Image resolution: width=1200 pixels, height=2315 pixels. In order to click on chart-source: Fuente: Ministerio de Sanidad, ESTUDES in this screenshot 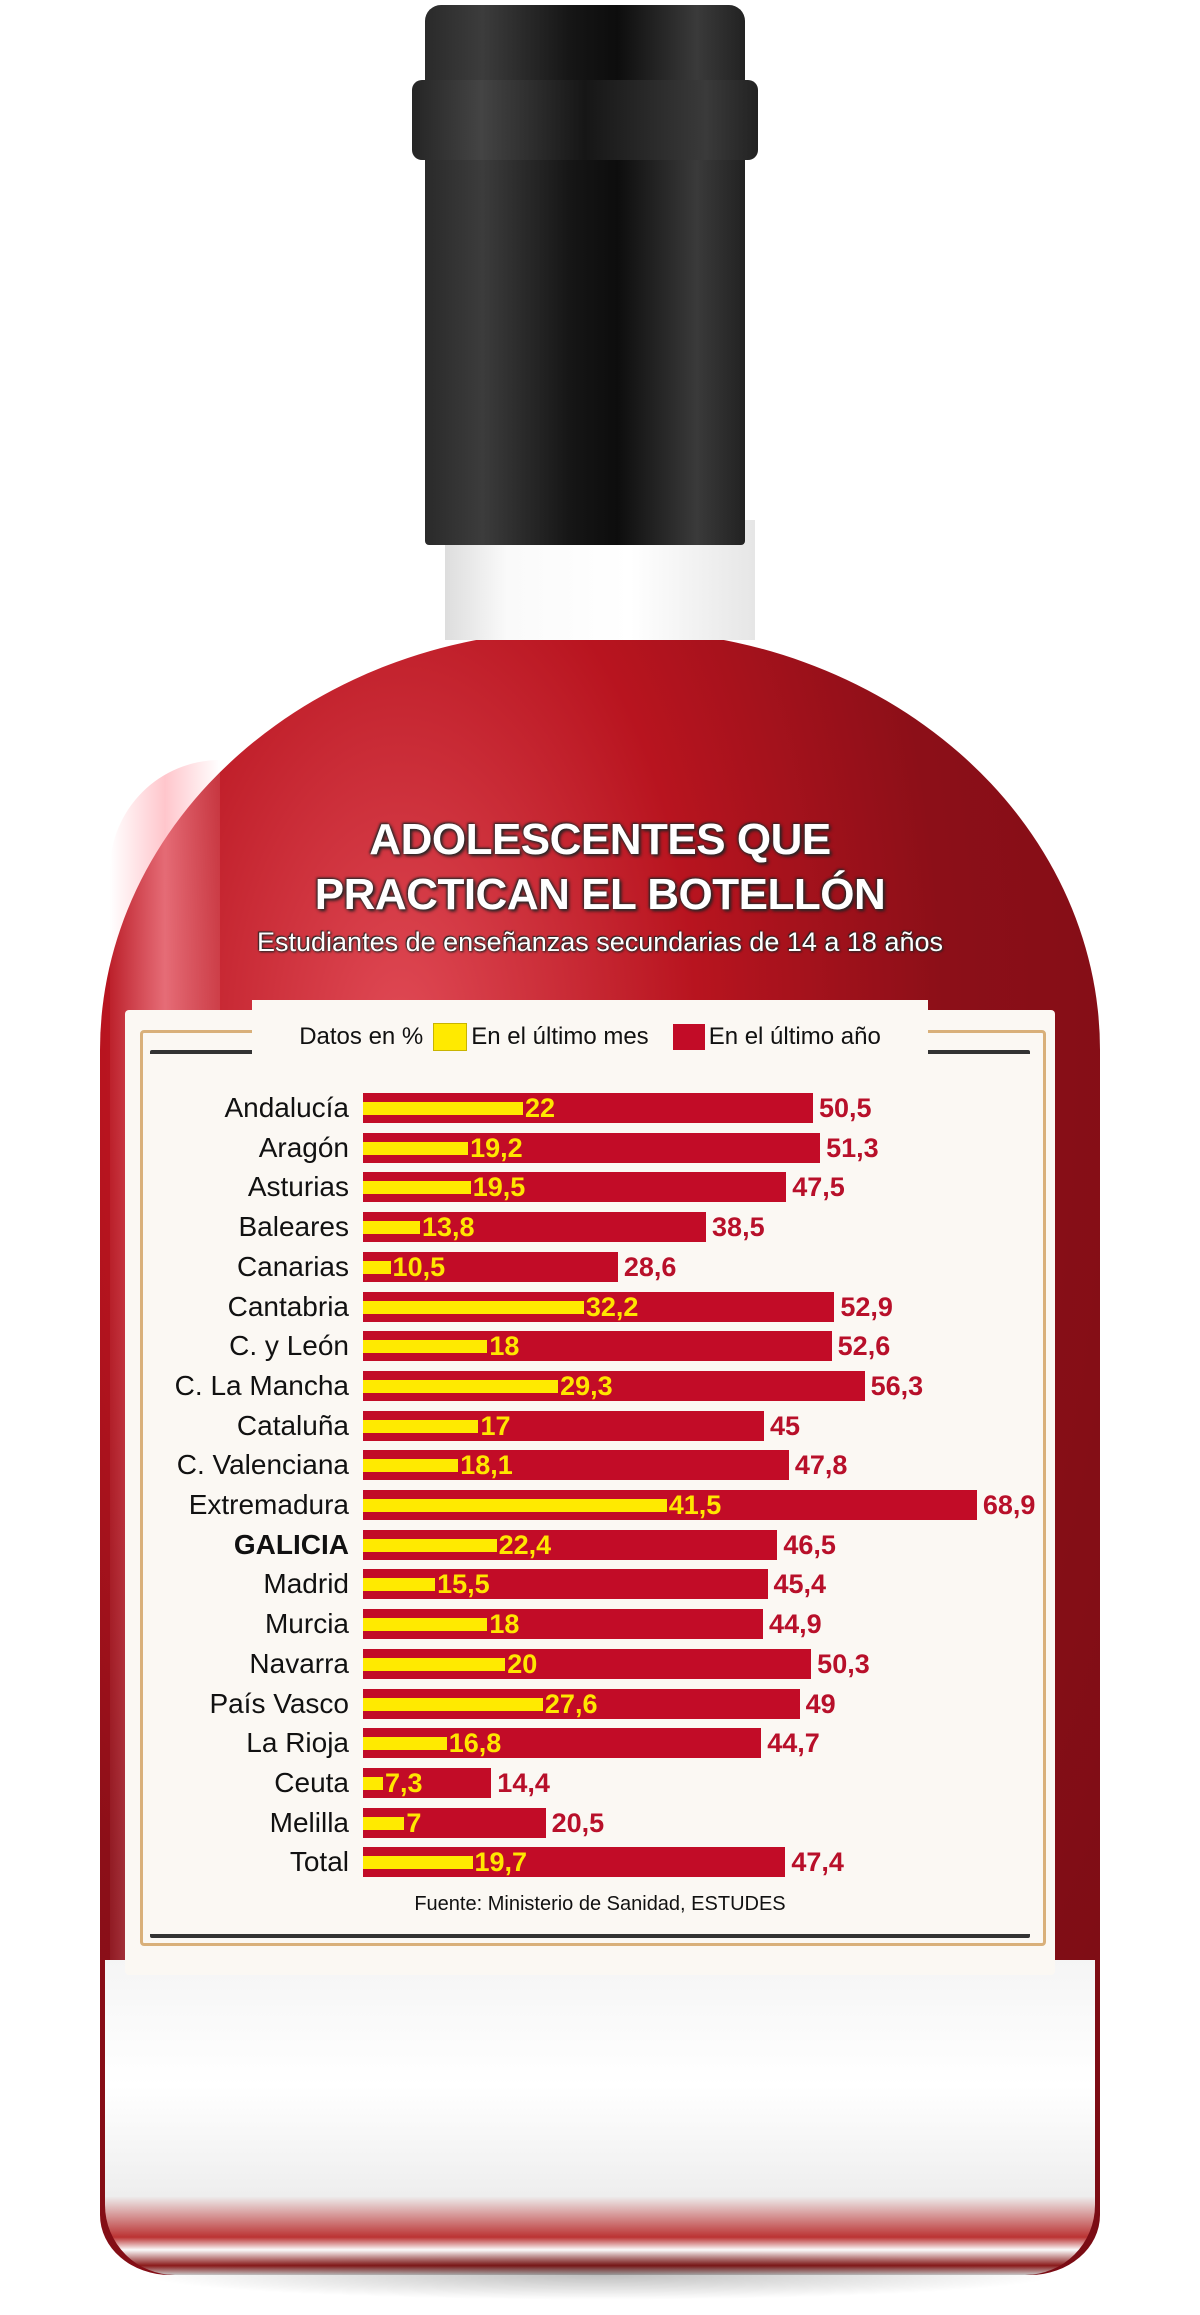, I will do `click(600, 1904)`.